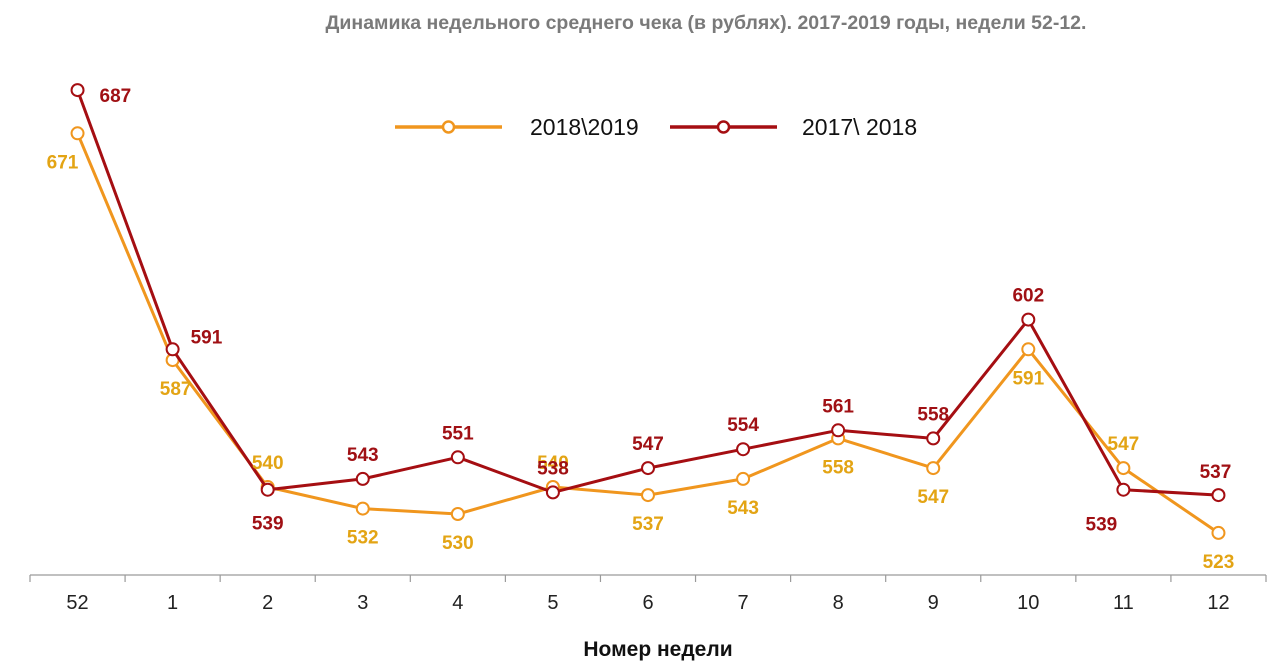 The width and height of the screenshot is (1280, 669). Describe the element at coordinates (77, 603) in the screenshot. I see `x-tick-label: 52` at that location.